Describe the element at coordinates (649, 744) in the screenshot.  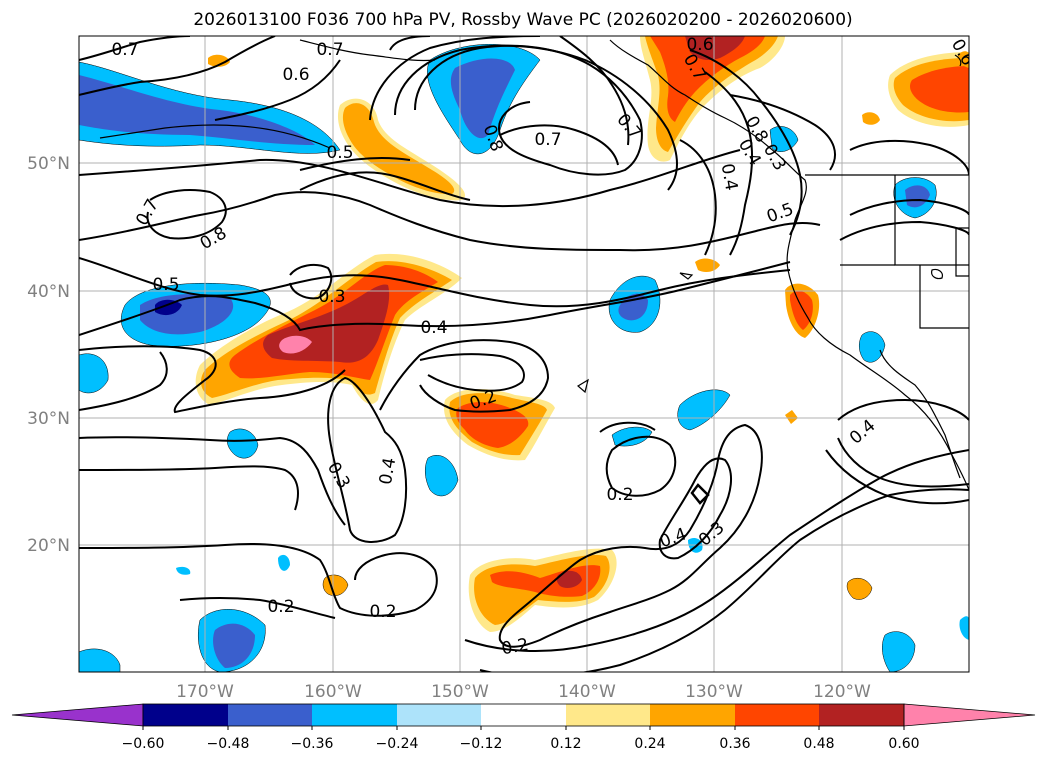
I see `colorbar-tick-label: 0.24` at that location.